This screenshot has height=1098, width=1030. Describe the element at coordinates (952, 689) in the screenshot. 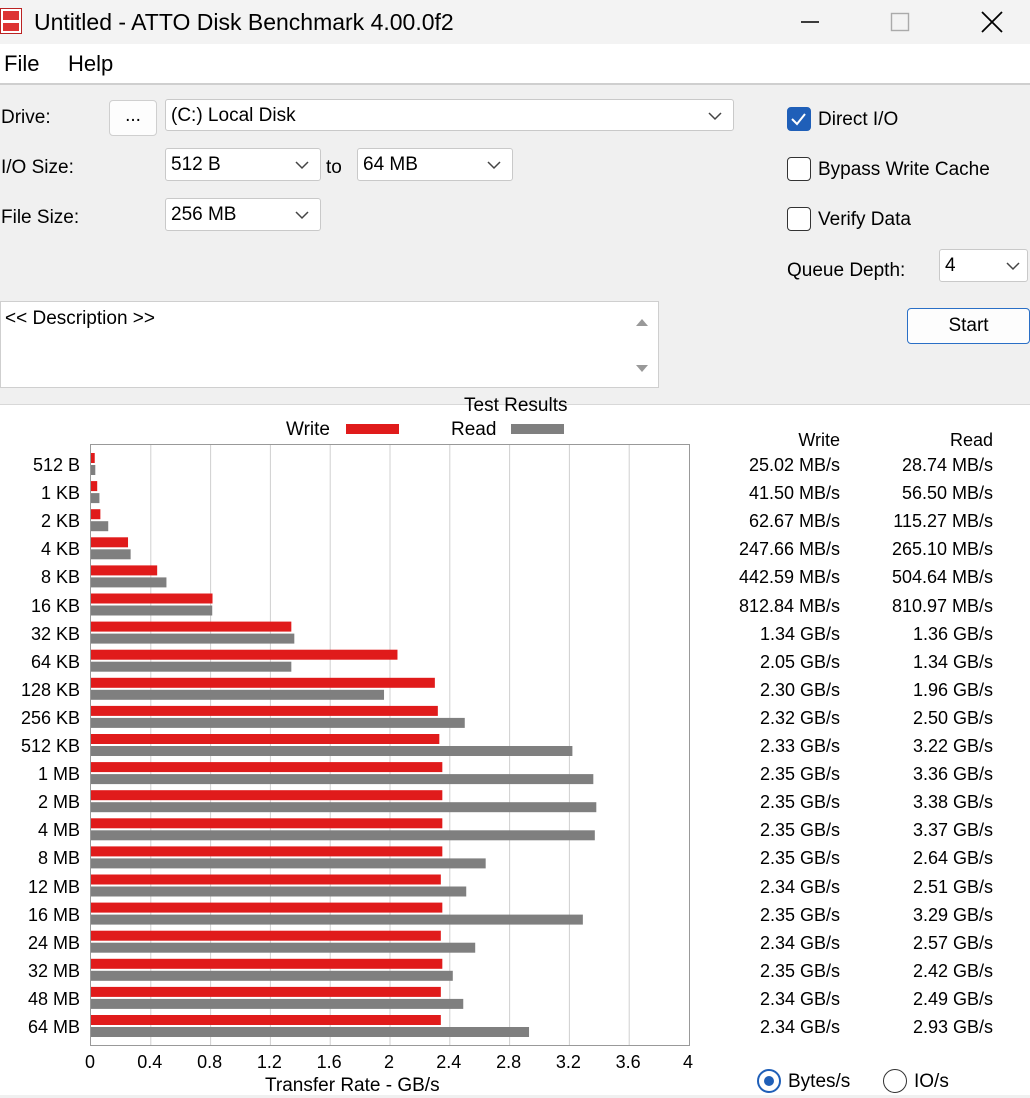

I see `read-value: 1.96 GB/s` at that location.